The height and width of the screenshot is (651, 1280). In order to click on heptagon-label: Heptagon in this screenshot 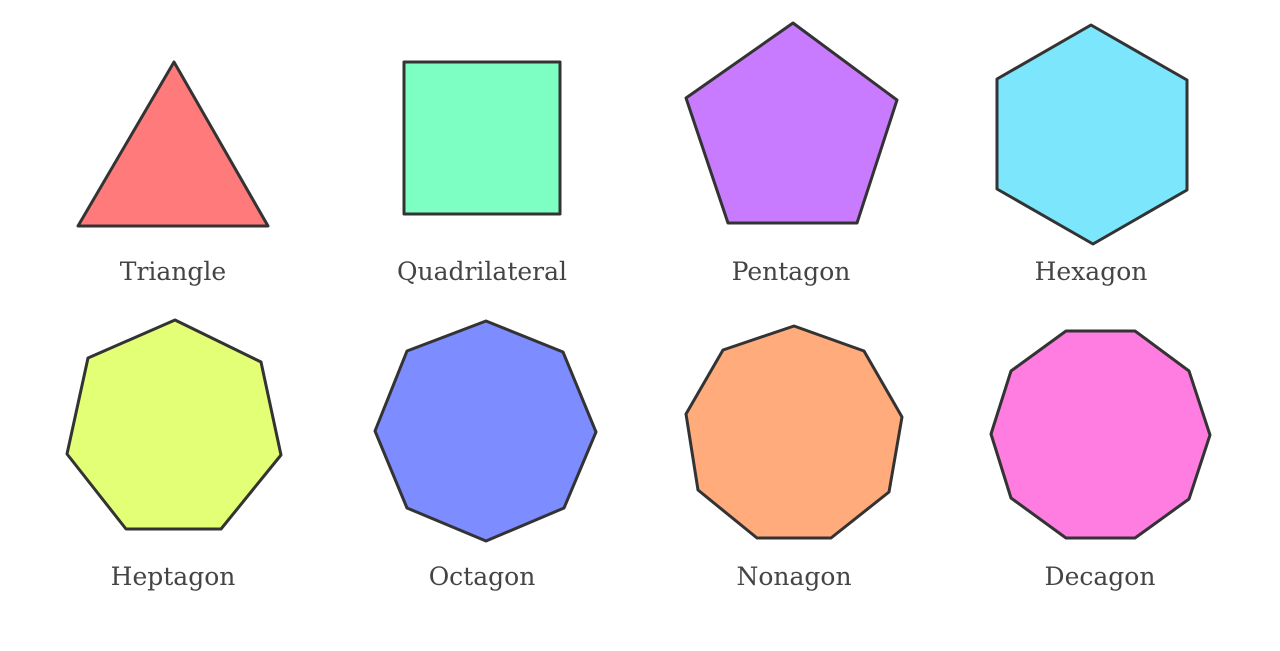, I will do `click(173, 576)`.